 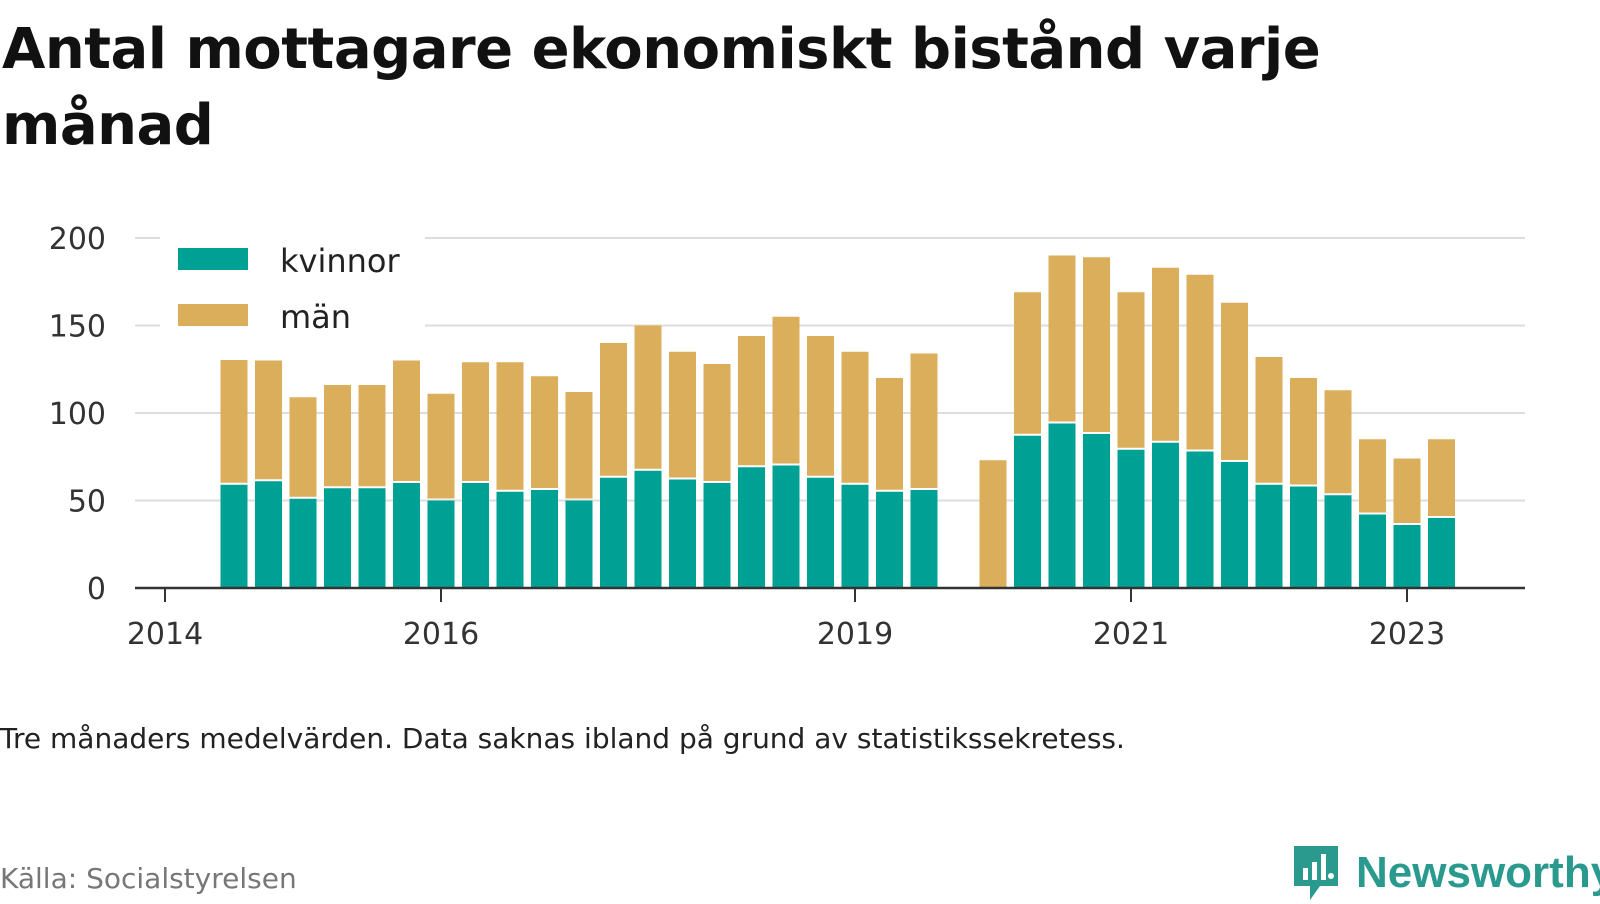 I want to click on x-tick-label: 2021, so click(x=1131, y=634).